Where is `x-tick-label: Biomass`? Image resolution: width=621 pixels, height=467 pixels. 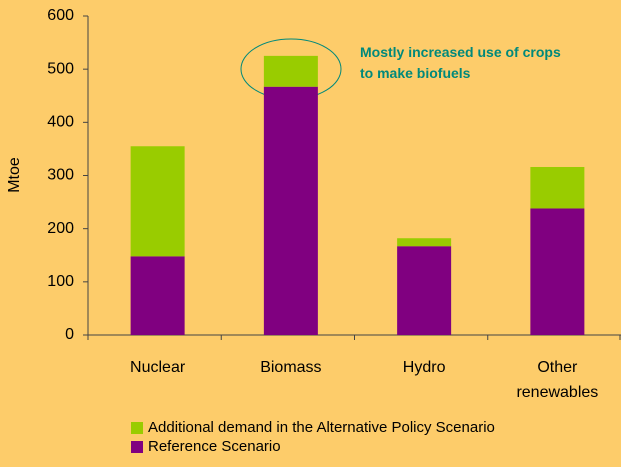
x-tick-label: Biomass is located at coordinates (291, 367).